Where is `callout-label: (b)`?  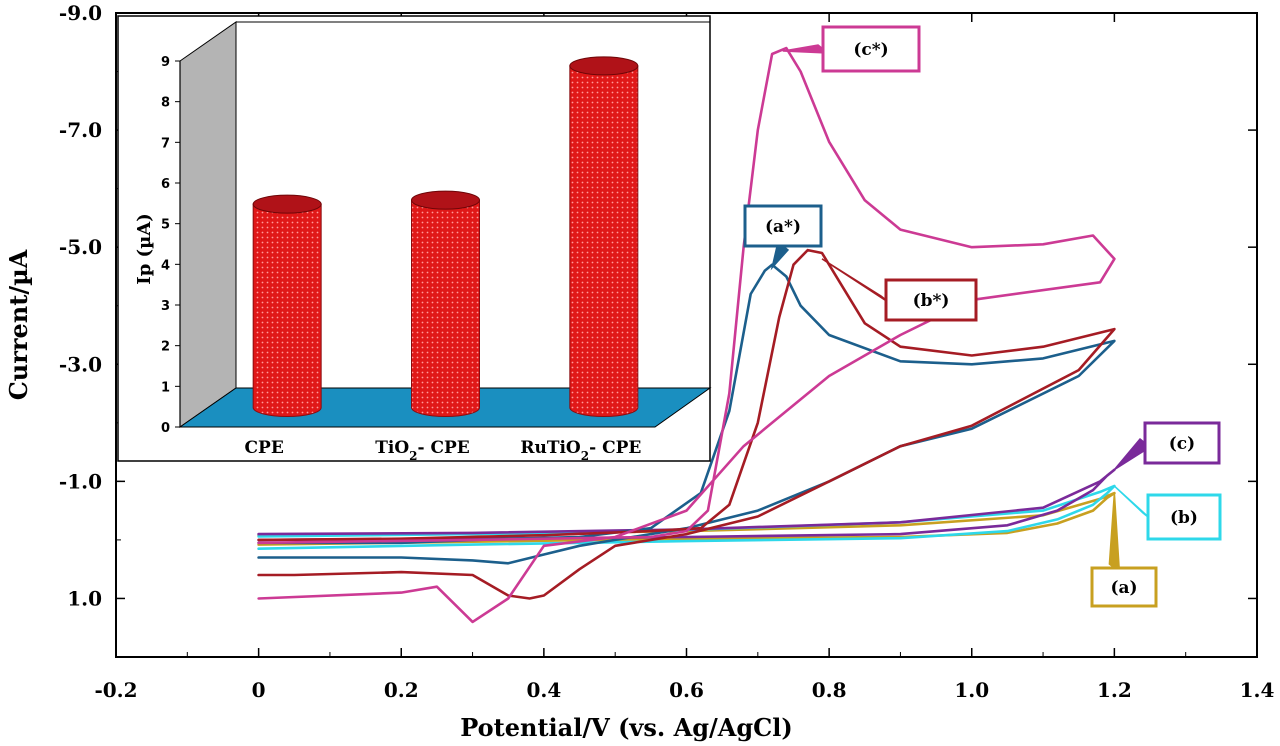 callout-label: (b) is located at coordinates (1184, 518).